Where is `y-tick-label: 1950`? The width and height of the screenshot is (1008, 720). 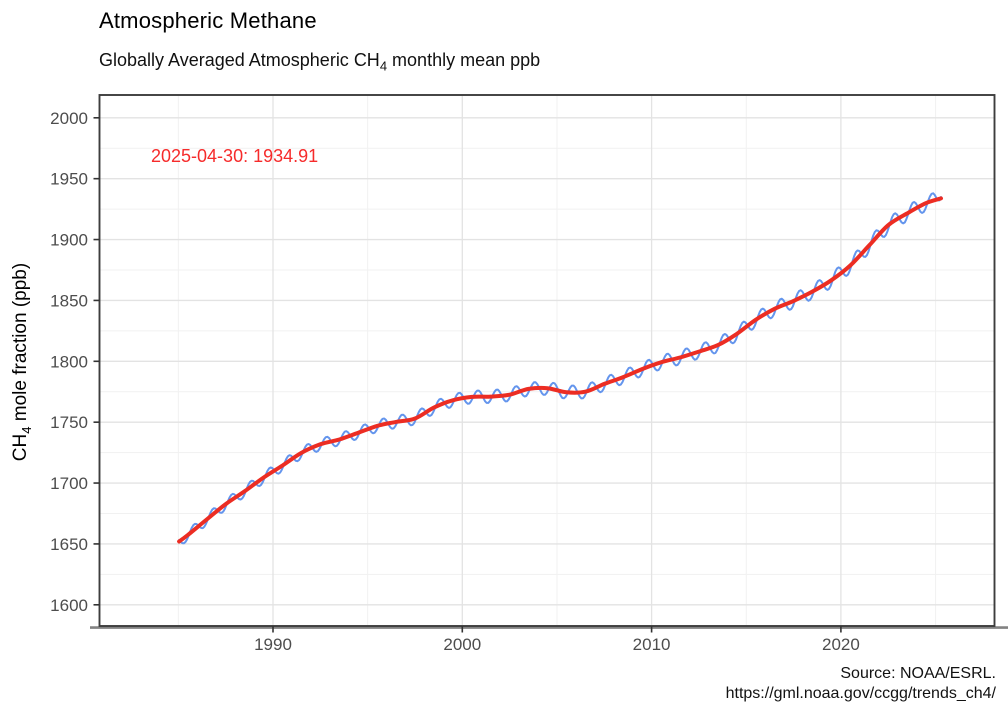 y-tick-label: 1950 is located at coordinates (69, 179).